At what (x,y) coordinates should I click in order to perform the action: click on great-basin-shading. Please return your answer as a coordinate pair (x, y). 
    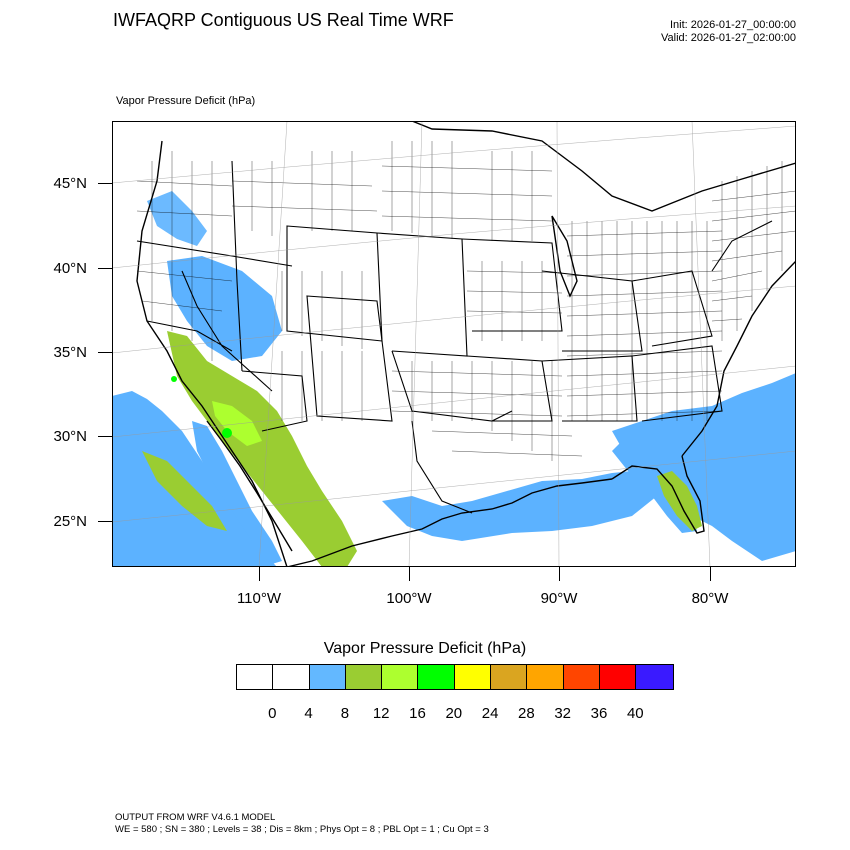
    Looking at the image, I should click on (224, 308).